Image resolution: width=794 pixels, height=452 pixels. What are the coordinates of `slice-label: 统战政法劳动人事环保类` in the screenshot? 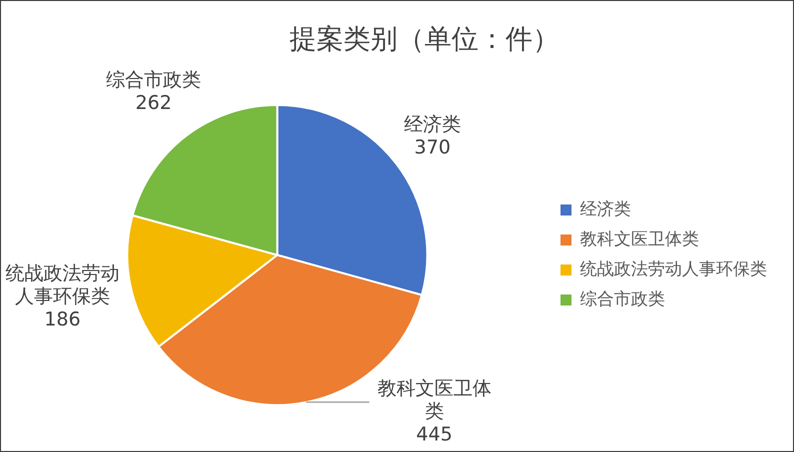 It's located at (62, 285).